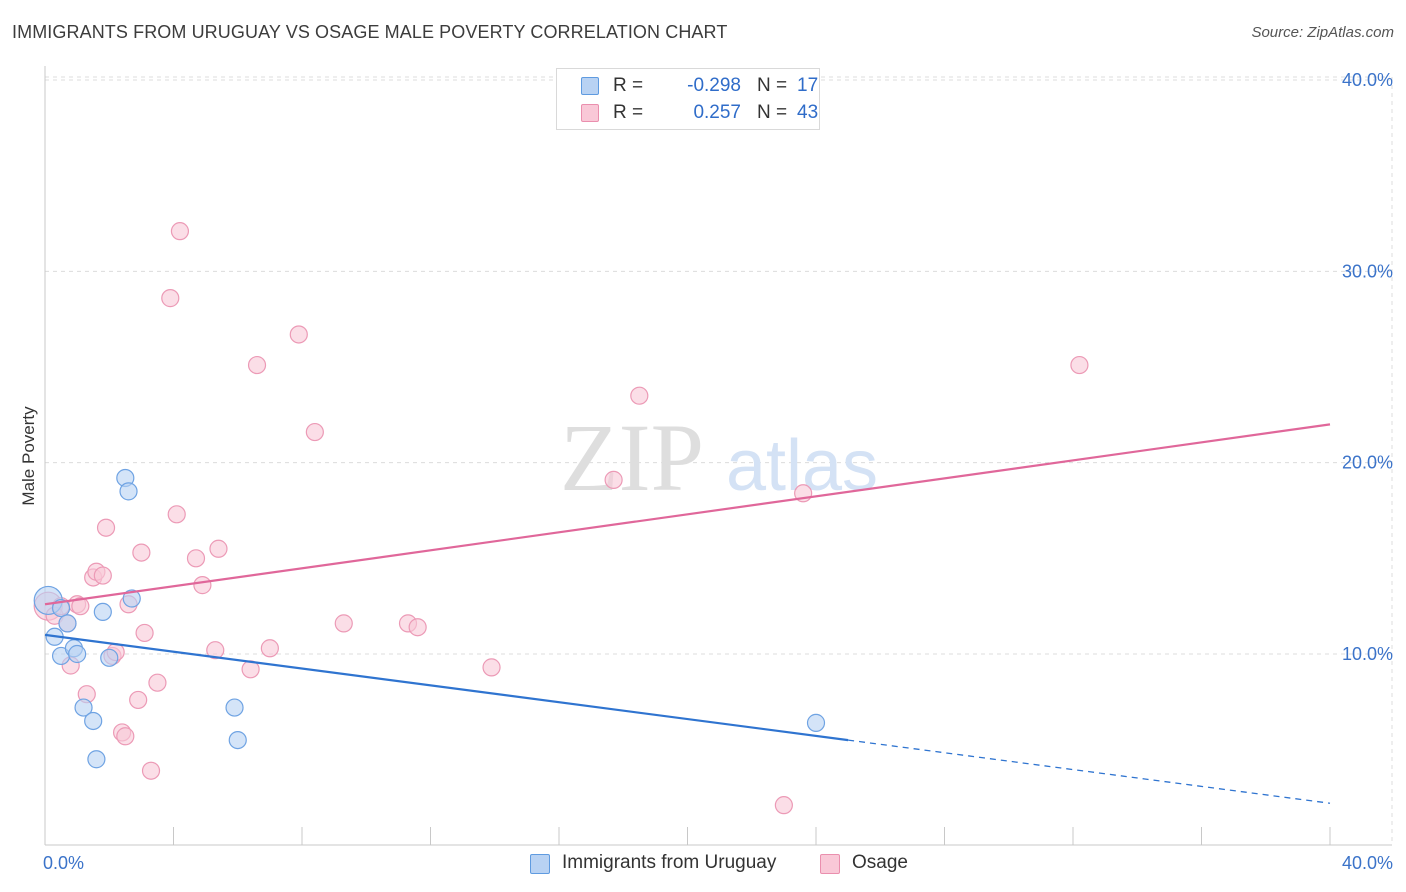 Image resolution: width=1406 pixels, height=892 pixels. What do you see at coordinates (714, 85) in the screenshot?
I see `legend-r-value: -0.298` at bounding box center [714, 85].